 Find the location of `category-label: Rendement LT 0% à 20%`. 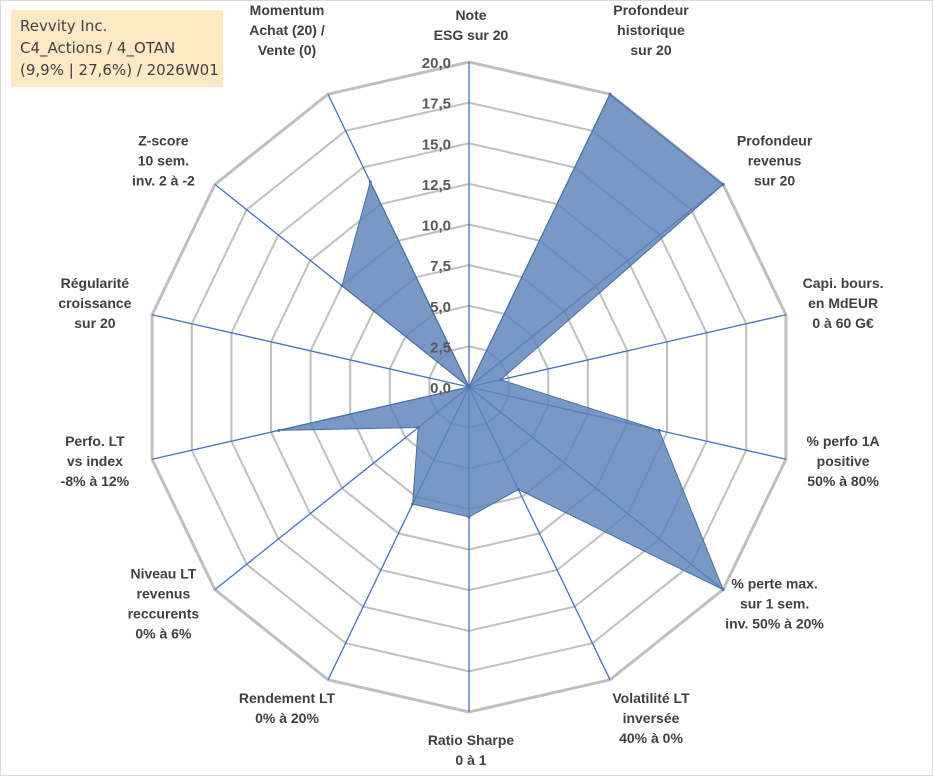

category-label: Rendement LT 0% à 20% is located at coordinates (287, 708).